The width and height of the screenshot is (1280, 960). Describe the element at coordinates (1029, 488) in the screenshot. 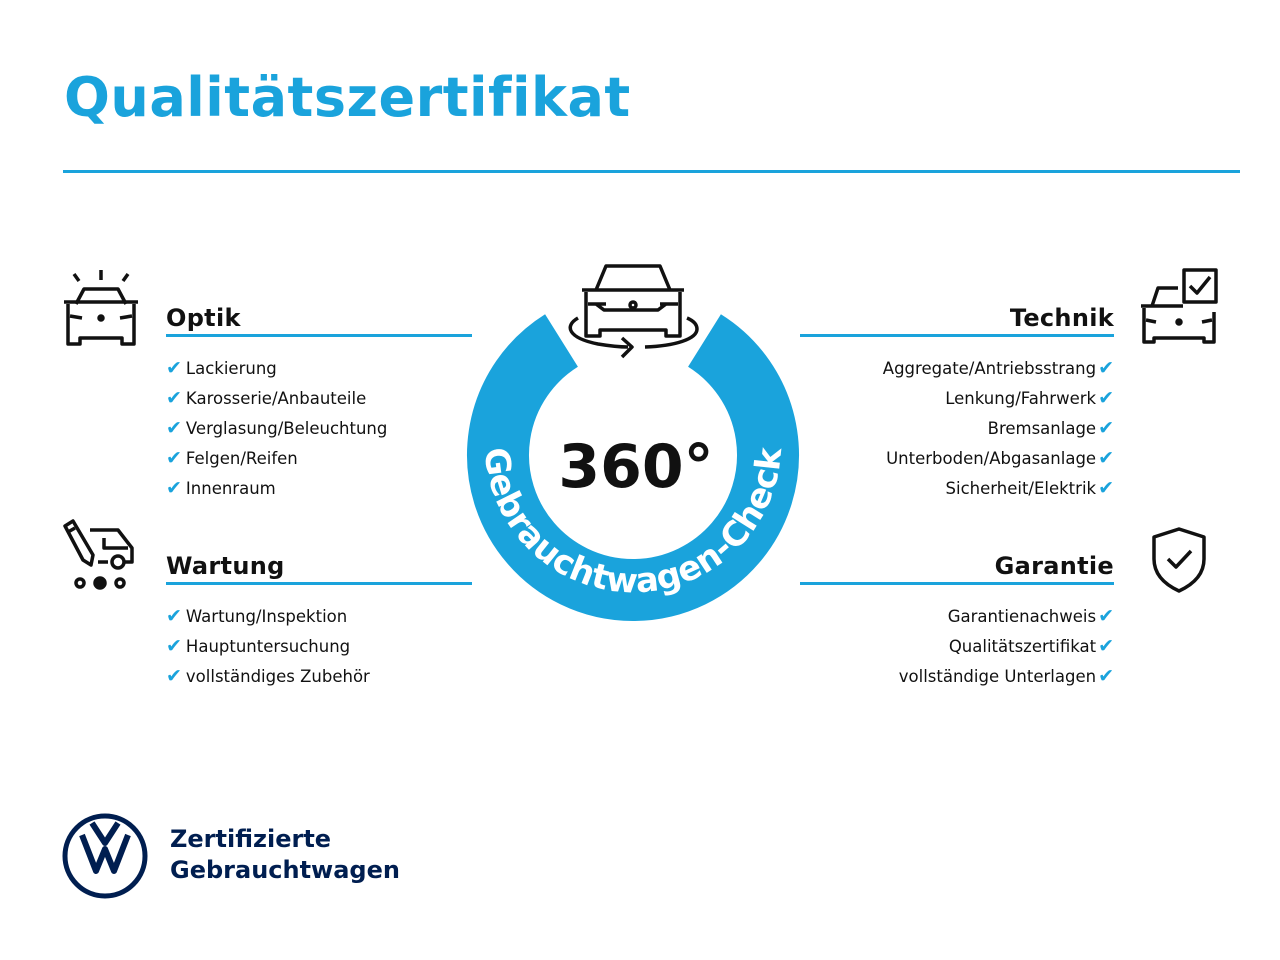

I see `list-item: Sicherheit/Elektrik ✔` at that location.